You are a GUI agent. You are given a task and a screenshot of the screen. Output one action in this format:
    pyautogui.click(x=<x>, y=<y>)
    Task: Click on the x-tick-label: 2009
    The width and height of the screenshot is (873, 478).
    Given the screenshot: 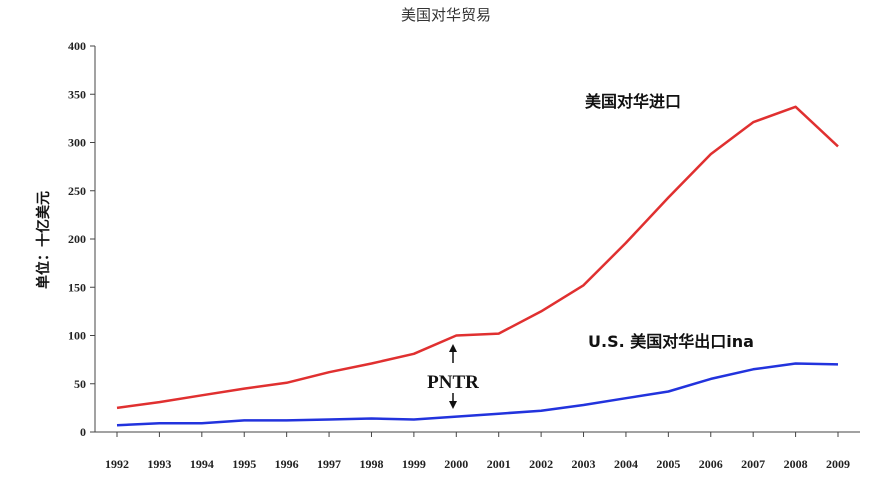 What is the action you would take?
    pyautogui.click(x=838, y=464)
    